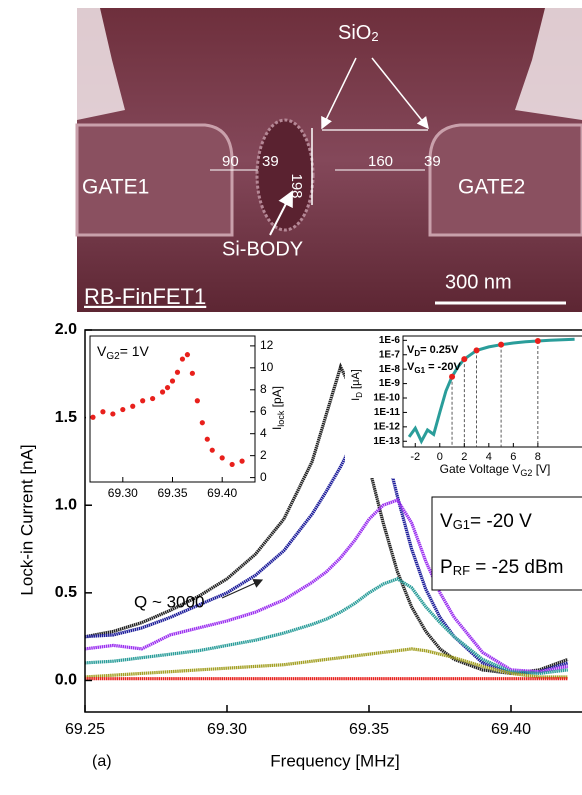 The width and height of the screenshot is (582, 795). Describe the element at coordinates (374, 36) in the screenshot. I see `subscript: 2` at that location.